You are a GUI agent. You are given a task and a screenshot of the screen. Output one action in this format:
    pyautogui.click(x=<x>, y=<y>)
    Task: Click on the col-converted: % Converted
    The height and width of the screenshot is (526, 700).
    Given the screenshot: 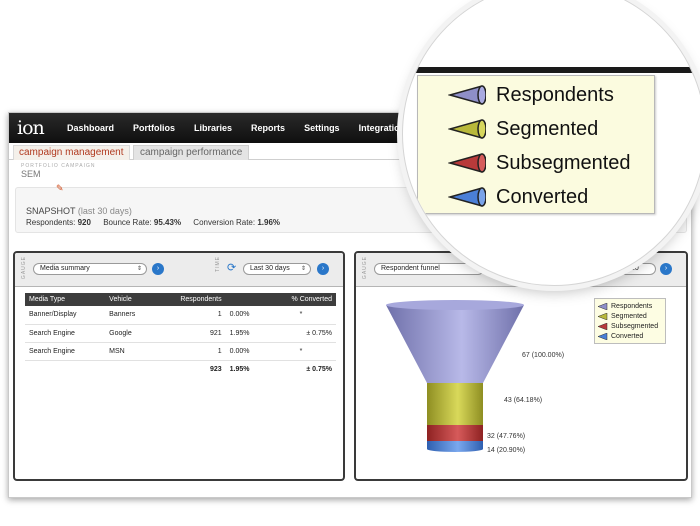 What is the action you would take?
    pyautogui.click(x=300, y=299)
    